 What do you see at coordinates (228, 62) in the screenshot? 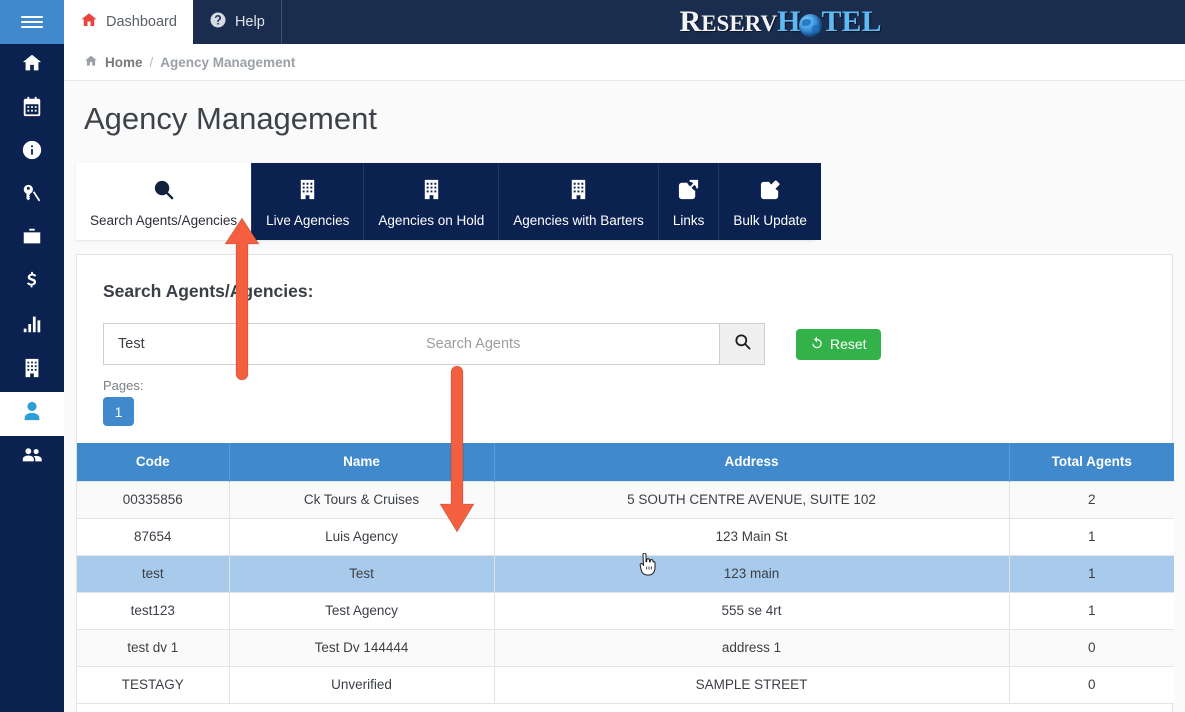
I see `breadcrumb-current: Agency Management` at bounding box center [228, 62].